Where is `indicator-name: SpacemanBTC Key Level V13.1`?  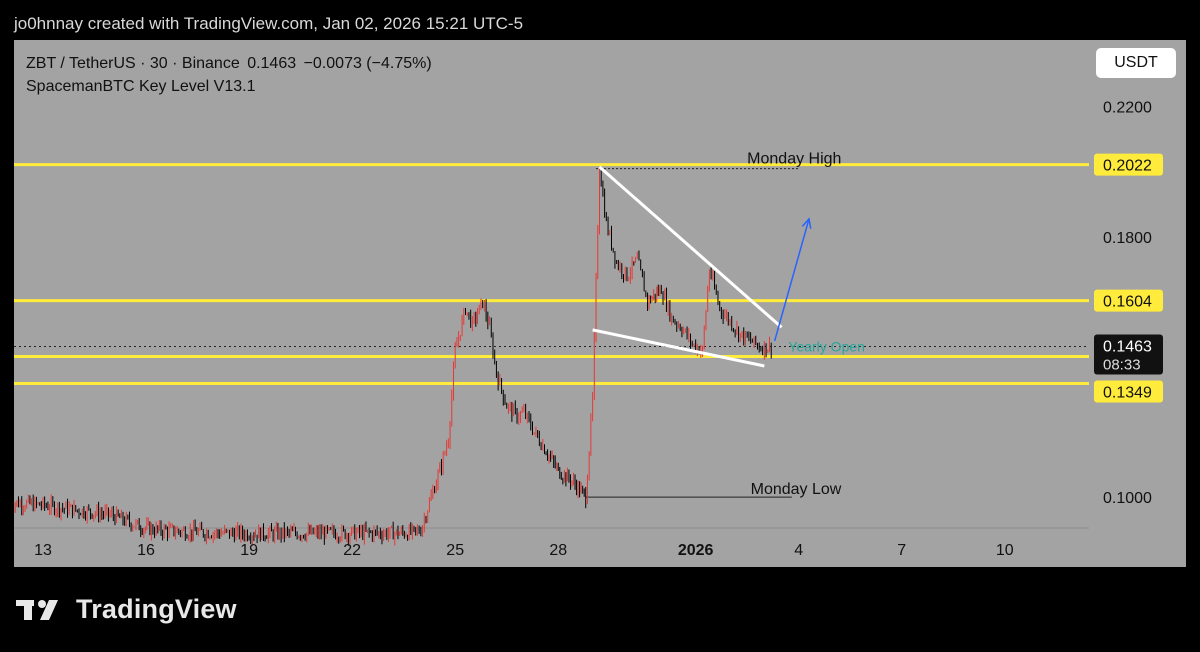 indicator-name: SpacemanBTC Key Level V13.1 is located at coordinates (141, 86).